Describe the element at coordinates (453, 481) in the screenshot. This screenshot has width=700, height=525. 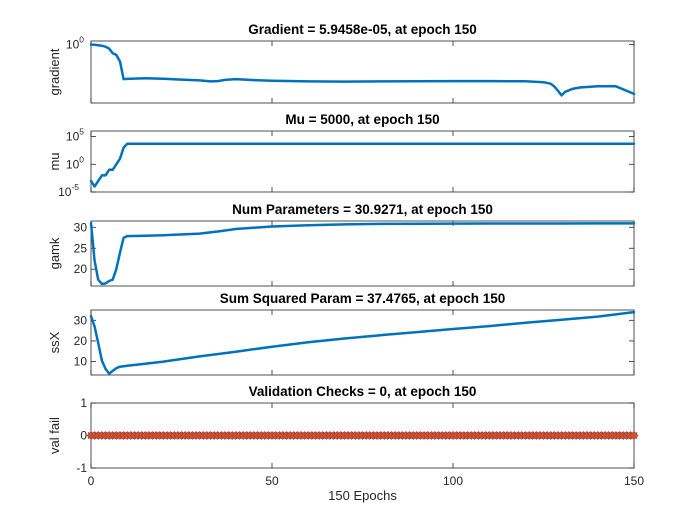
I see `x-tick-label: 100` at that location.